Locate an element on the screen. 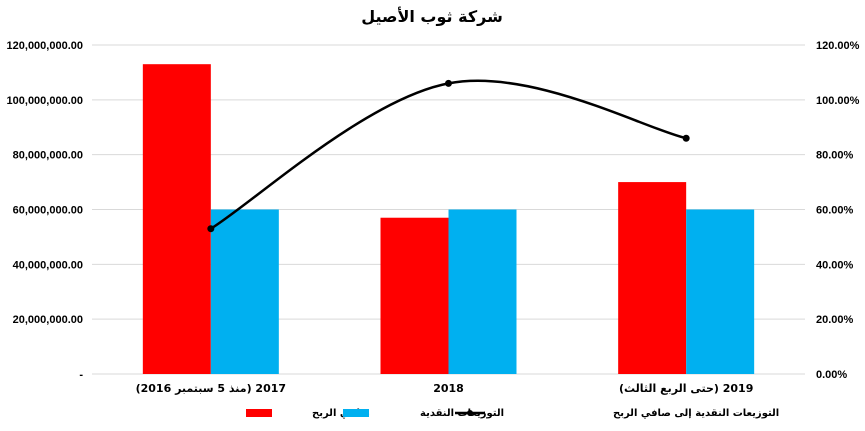 The image size is (865, 431). y-left-tick-label: 20,000,000.00 is located at coordinates (48, 320).